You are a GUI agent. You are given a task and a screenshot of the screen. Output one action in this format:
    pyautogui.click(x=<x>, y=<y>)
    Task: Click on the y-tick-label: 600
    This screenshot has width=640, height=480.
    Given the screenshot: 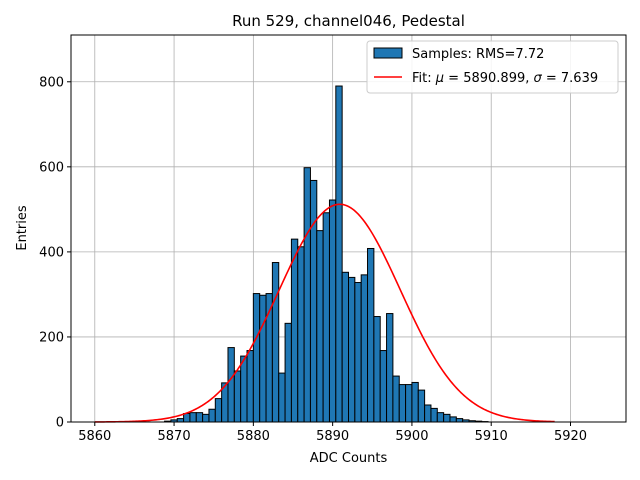 What is the action you would take?
    pyautogui.click(x=51, y=167)
    